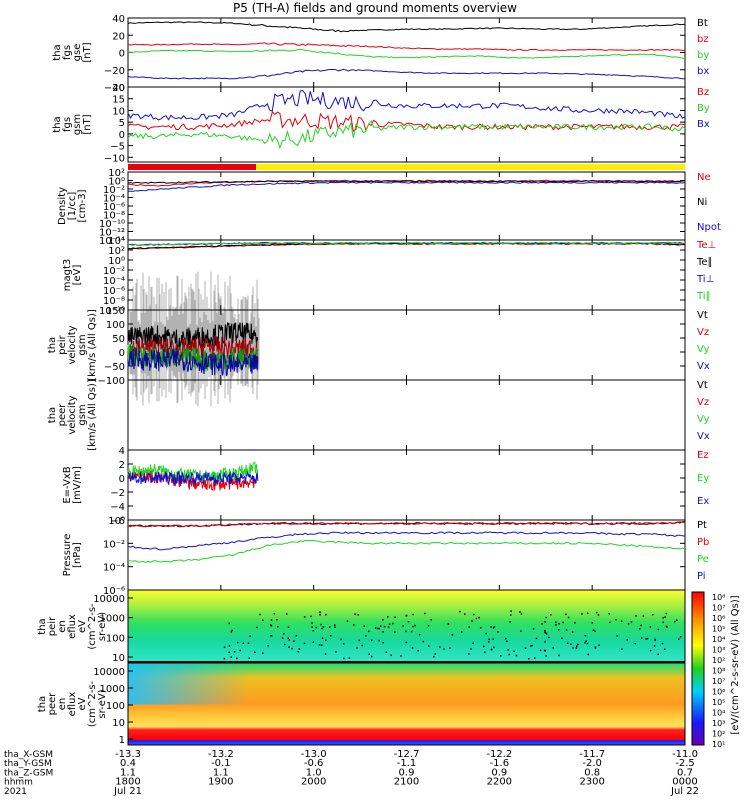 The height and width of the screenshot is (800, 750). What do you see at coordinates (499, 772) in the screenshot?
I see `xaxis-value: 0.9` at bounding box center [499, 772].